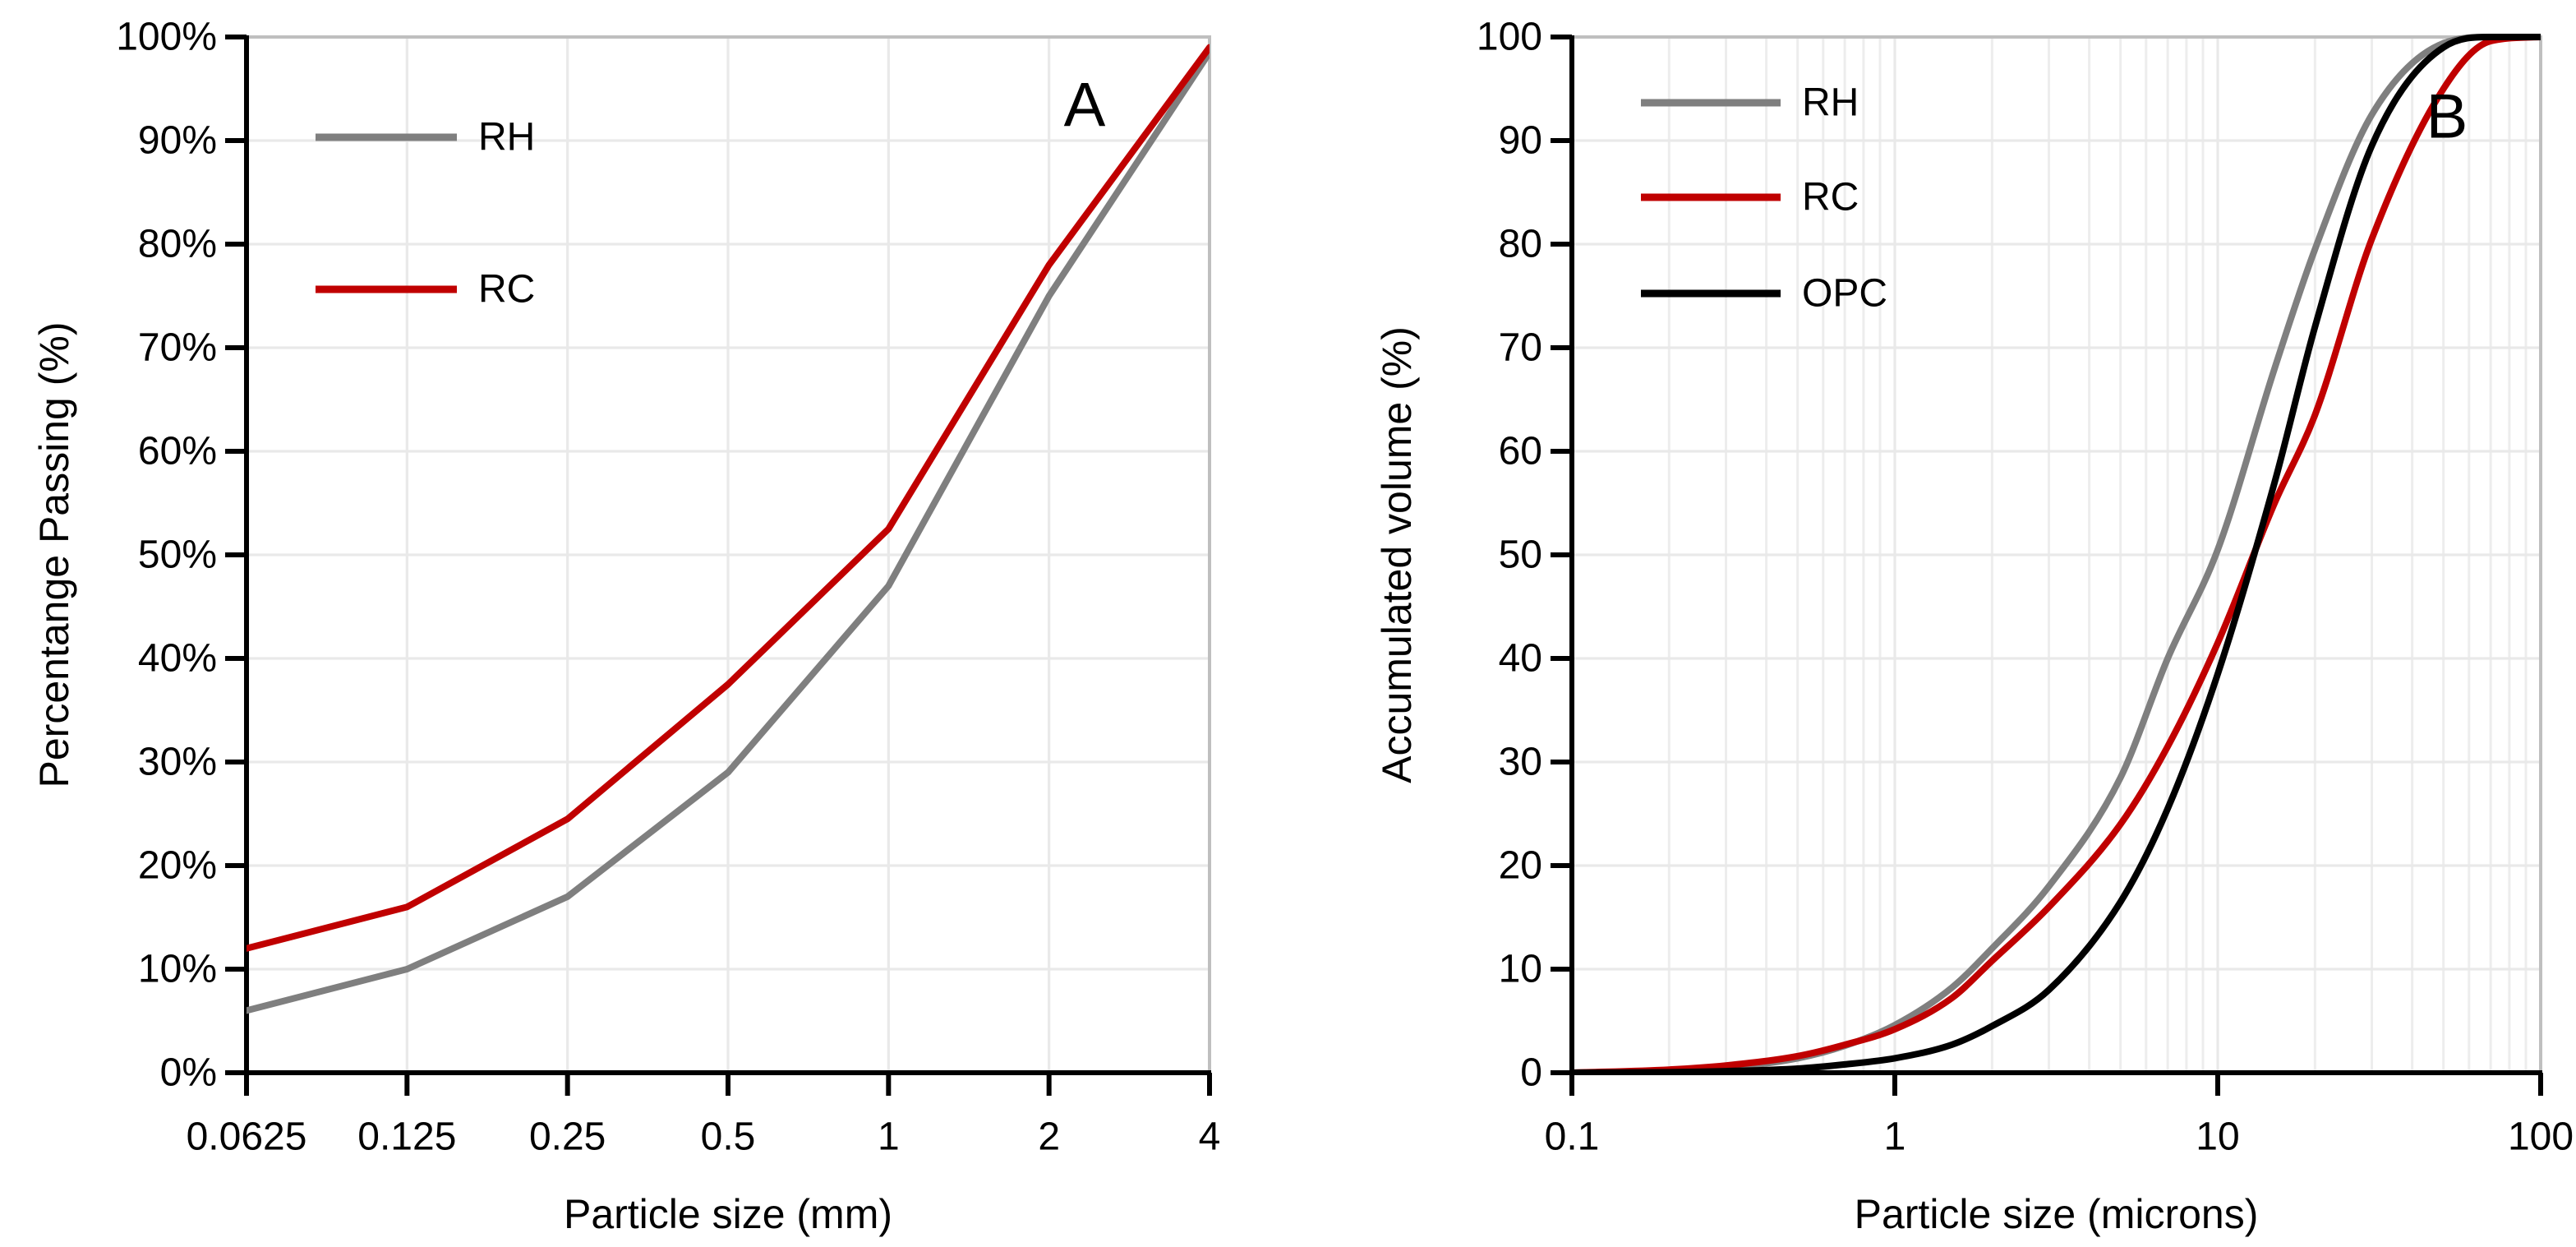 This screenshot has width=2576, height=1247. Describe the element at coordinates (1764, 294) in the screenshot. I see `legend-item-opc: OPC` at that location.